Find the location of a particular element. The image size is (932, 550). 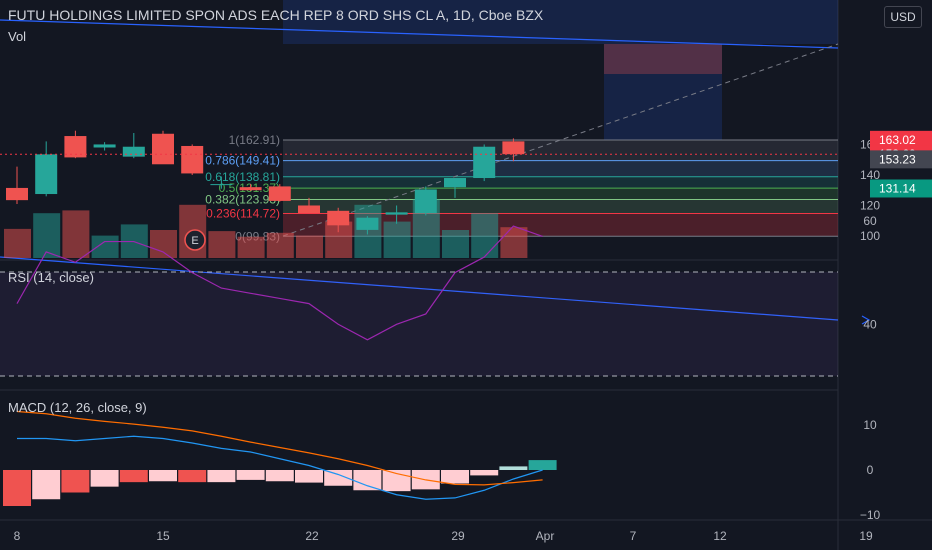

fib-level-label: 0.618(138.81) is located at coordinates (242, 177).